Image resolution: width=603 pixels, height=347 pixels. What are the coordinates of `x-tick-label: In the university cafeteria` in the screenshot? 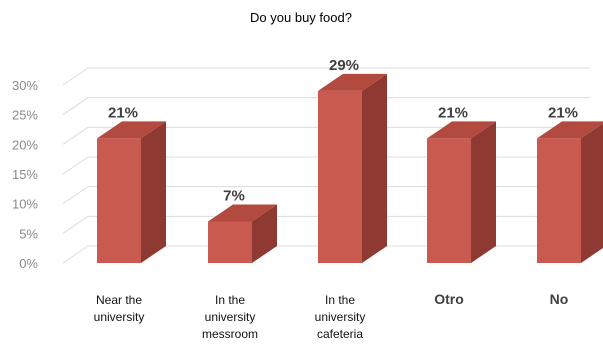 It's located at (340, 317).